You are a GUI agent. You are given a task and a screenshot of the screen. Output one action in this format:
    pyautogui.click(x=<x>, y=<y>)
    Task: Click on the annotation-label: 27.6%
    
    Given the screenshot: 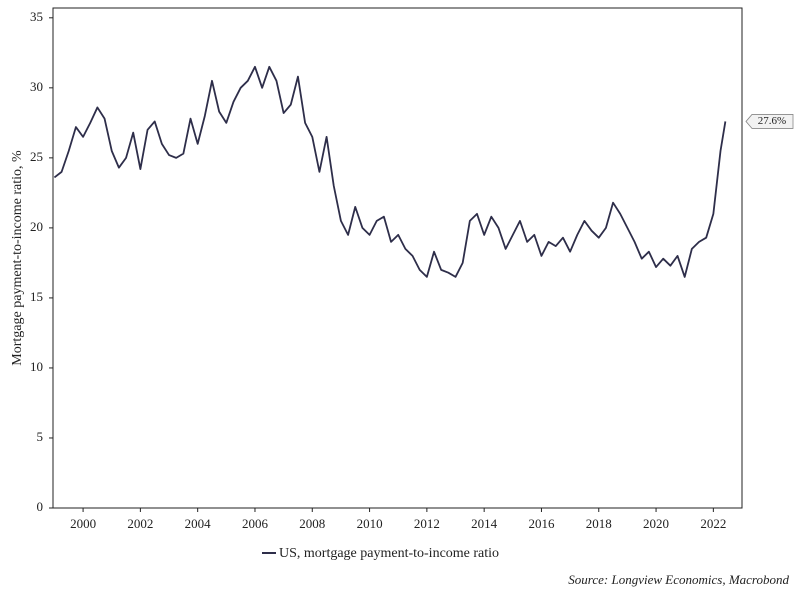 What is the action you would take?
    pyautogui.click(x=772, y=121)
    